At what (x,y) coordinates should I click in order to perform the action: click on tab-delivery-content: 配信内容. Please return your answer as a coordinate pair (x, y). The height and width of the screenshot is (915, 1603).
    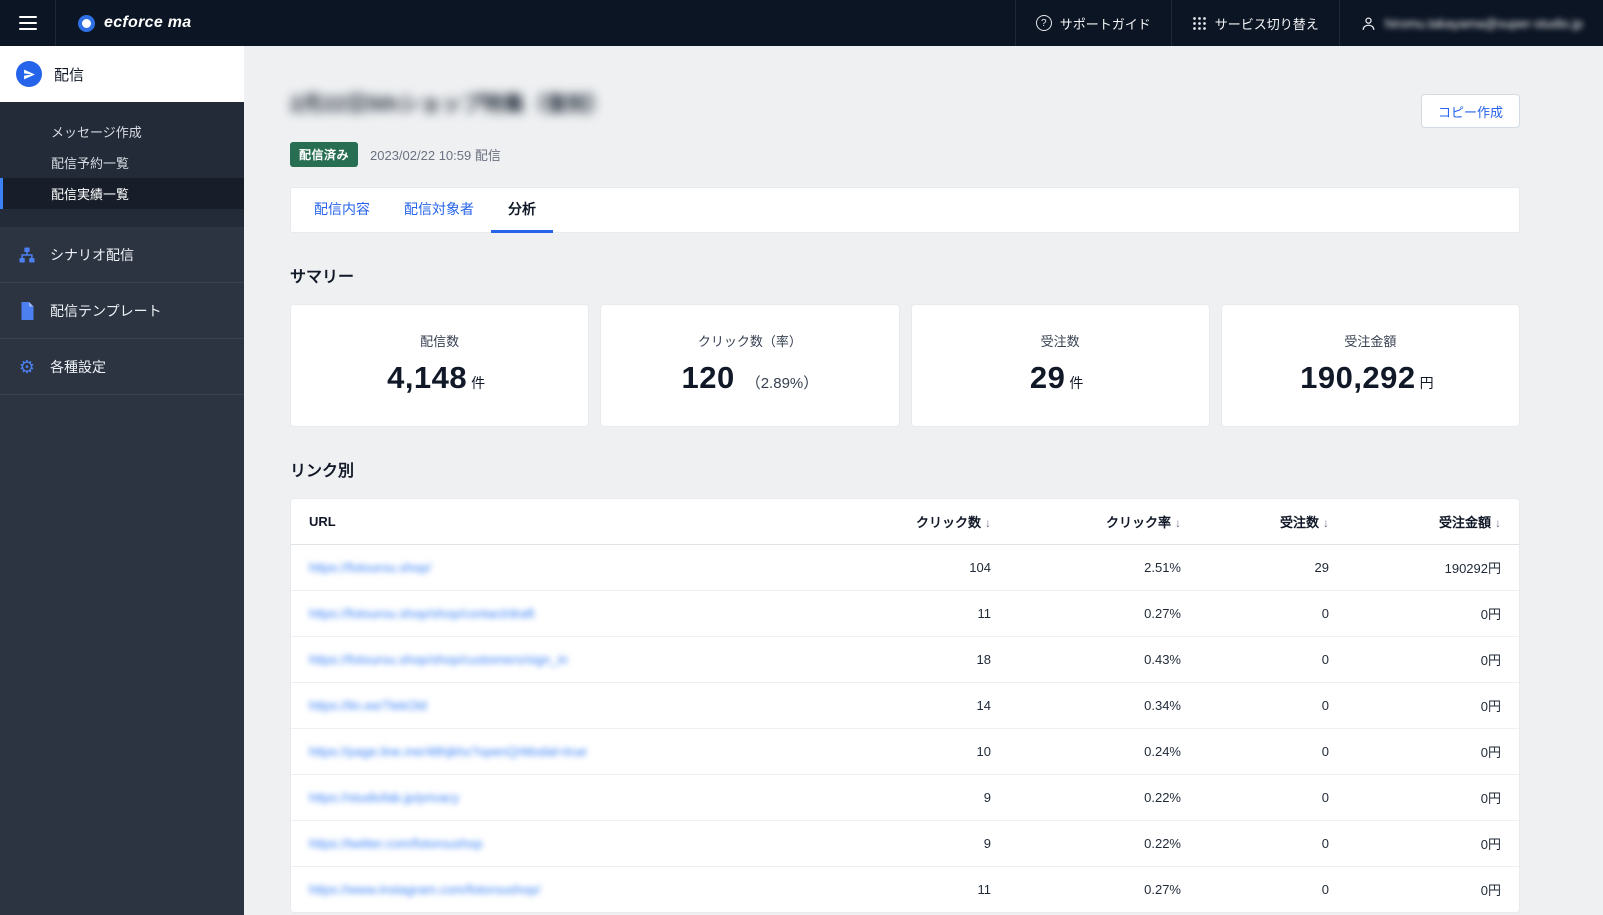
    Looking at the image, I should click on (342, 209).